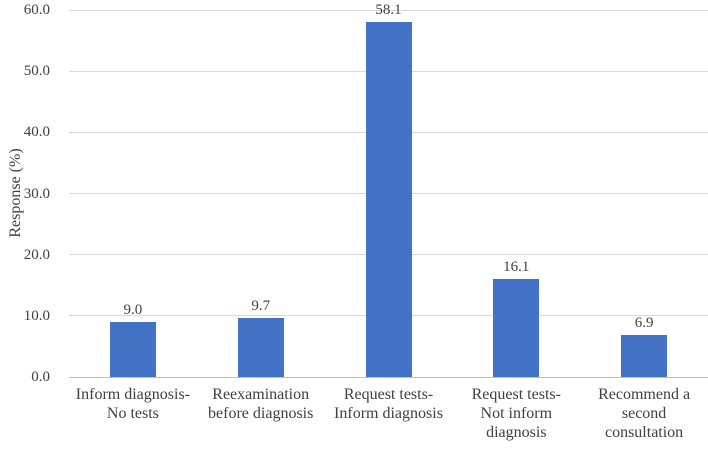 This screenshot has height=450, width=708. I want to click on y-axis-tick-label: 20.0, so click(36, 254).